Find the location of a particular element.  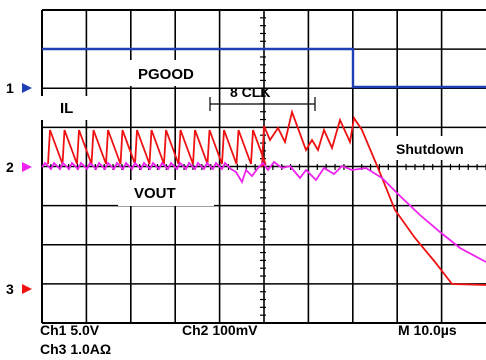

ch1-scale-readout: Ch1 5.0V is located at coordinates (70, 330).